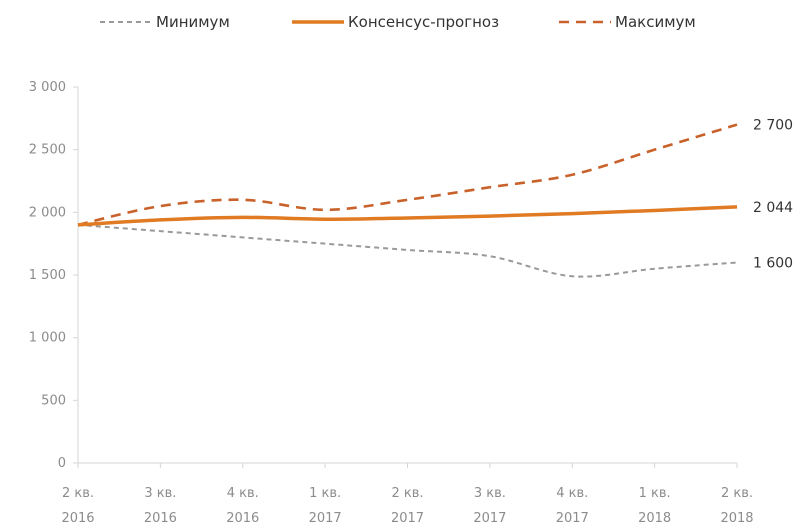 The image size is (801, 525). What do you see at coordinates (47, 212) in the screenshot?
I see `y-tick-label: 2 000` at bounding box center [47, 212].